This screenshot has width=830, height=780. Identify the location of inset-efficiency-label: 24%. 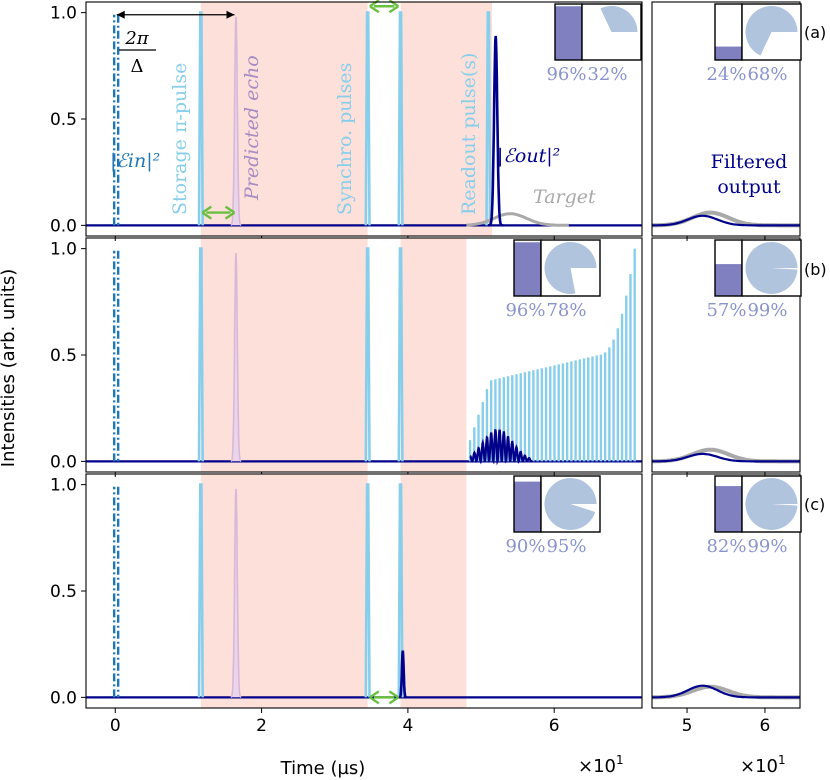
(726, 74).